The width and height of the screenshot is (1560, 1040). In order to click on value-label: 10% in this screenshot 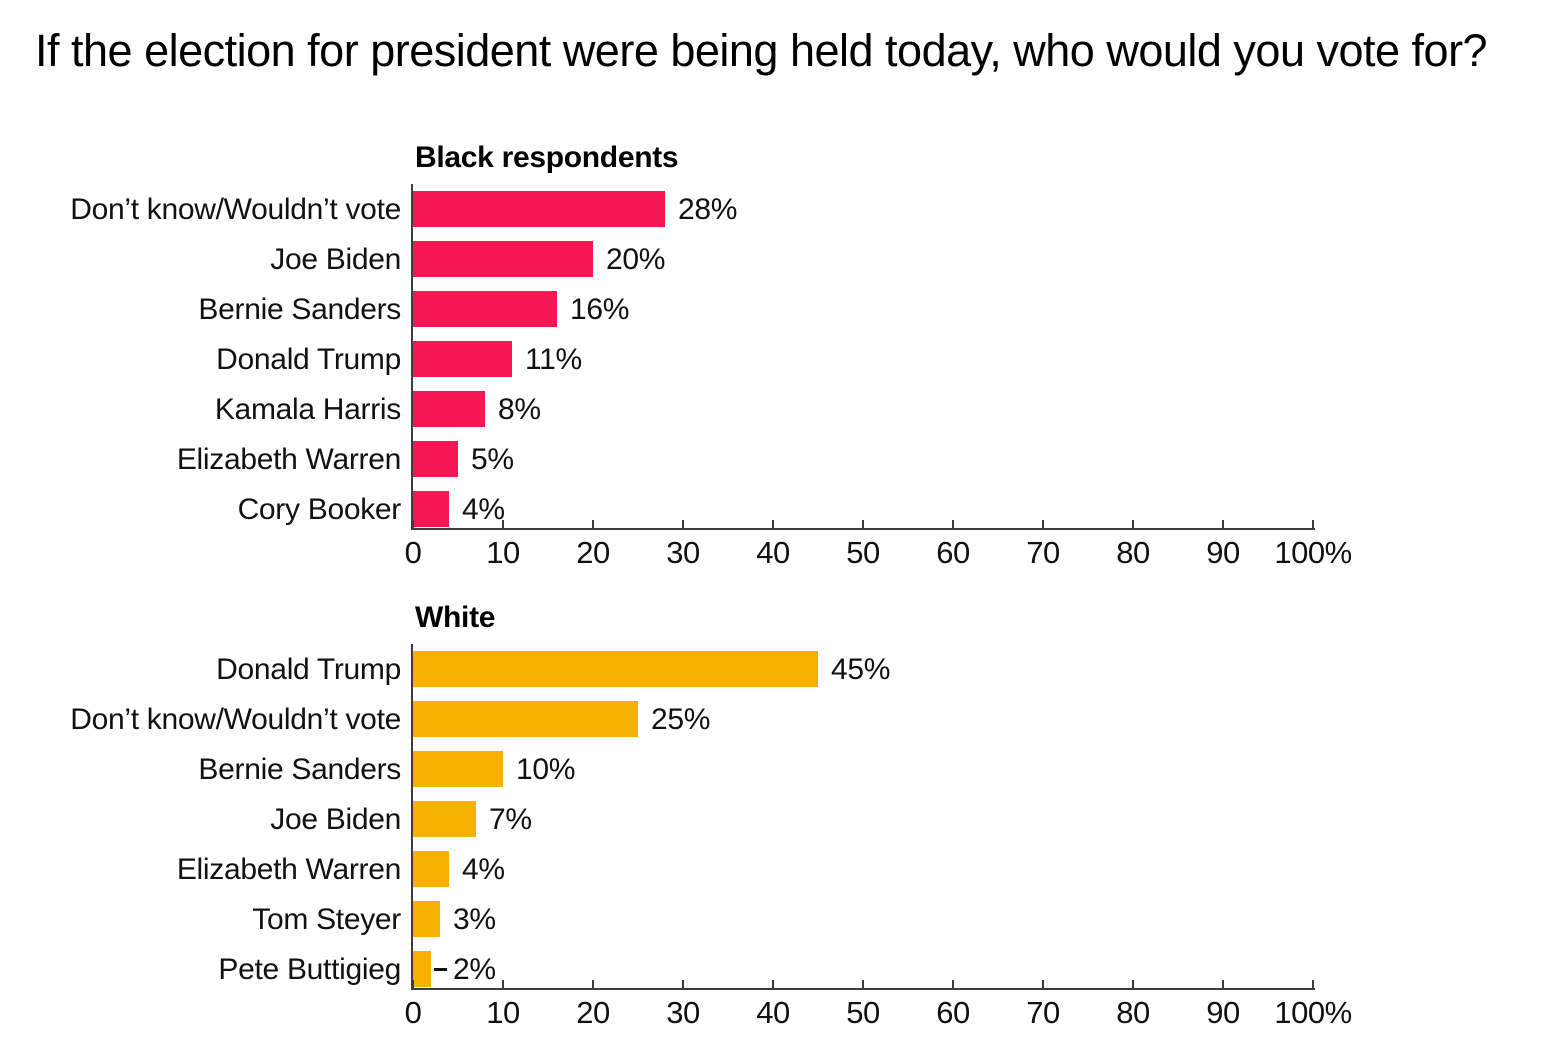, I will do `click(546, 769)`.